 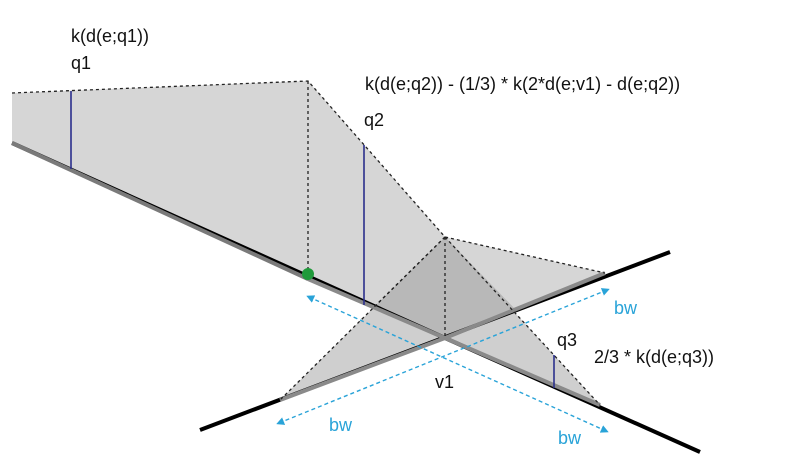 What do you see at coordinates (308, 274) in the screenshot?
I see `event-point` at bounding box center [308, 274].